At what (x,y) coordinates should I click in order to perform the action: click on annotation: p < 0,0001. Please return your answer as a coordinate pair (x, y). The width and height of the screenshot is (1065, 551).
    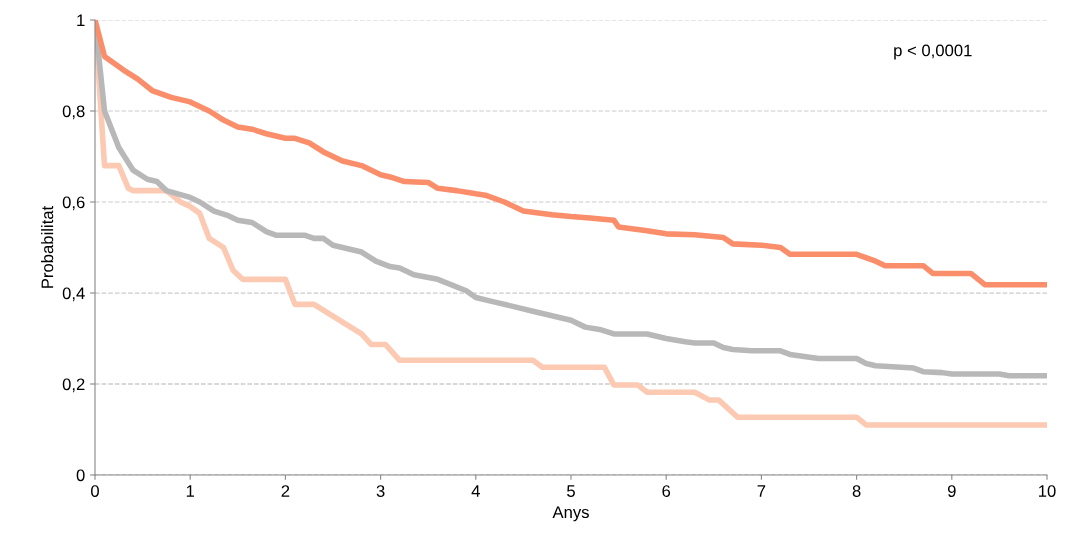
    Looking at the image, I should click on (933, 52).